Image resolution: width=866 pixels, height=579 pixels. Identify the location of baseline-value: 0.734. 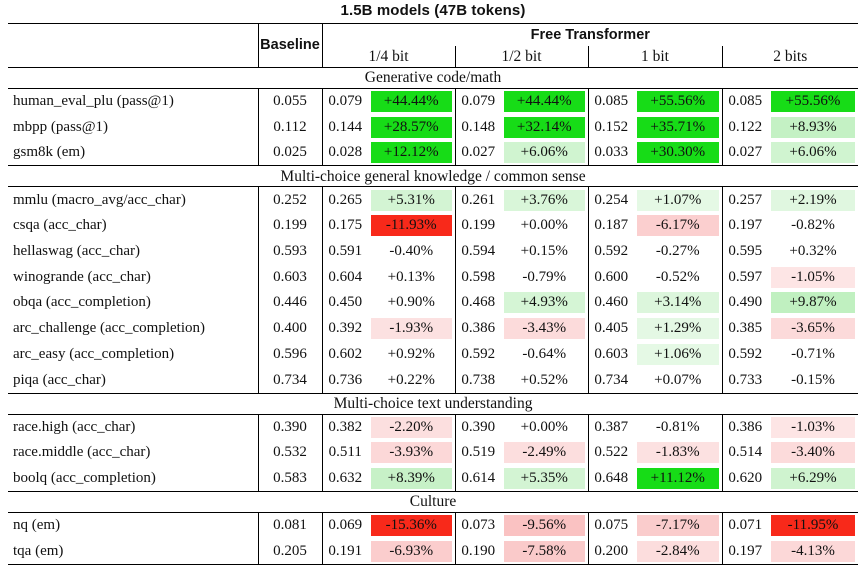
(290, 380).